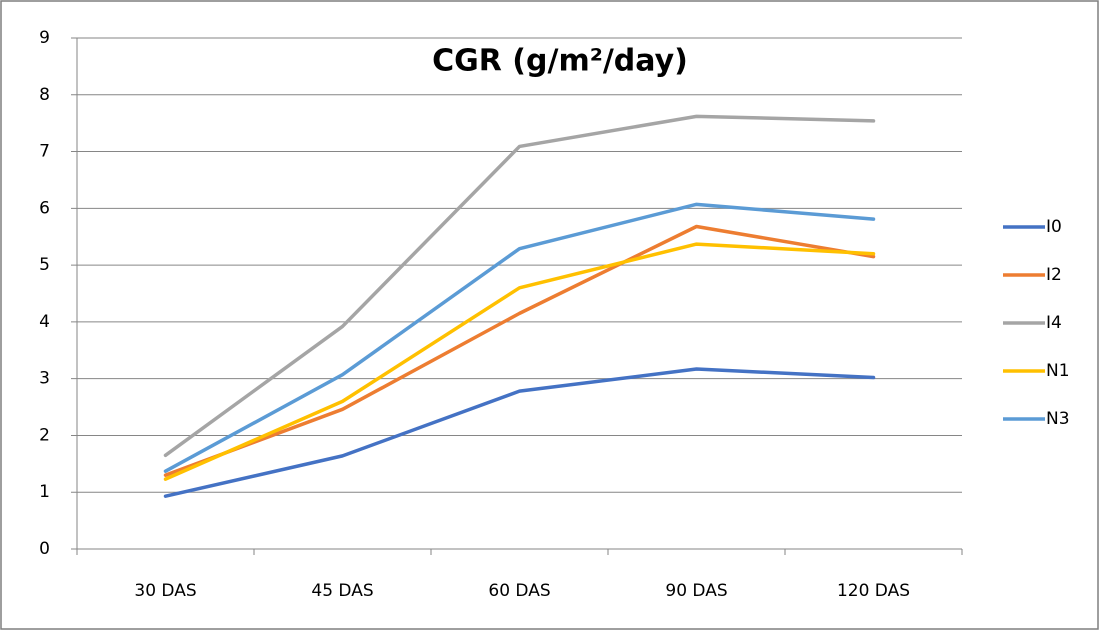 Image resolution: width=1106 pixels, height=632 pixels. Describe the element at coordinates (519, 432) in the screenshot. I see `series-line` at that location.